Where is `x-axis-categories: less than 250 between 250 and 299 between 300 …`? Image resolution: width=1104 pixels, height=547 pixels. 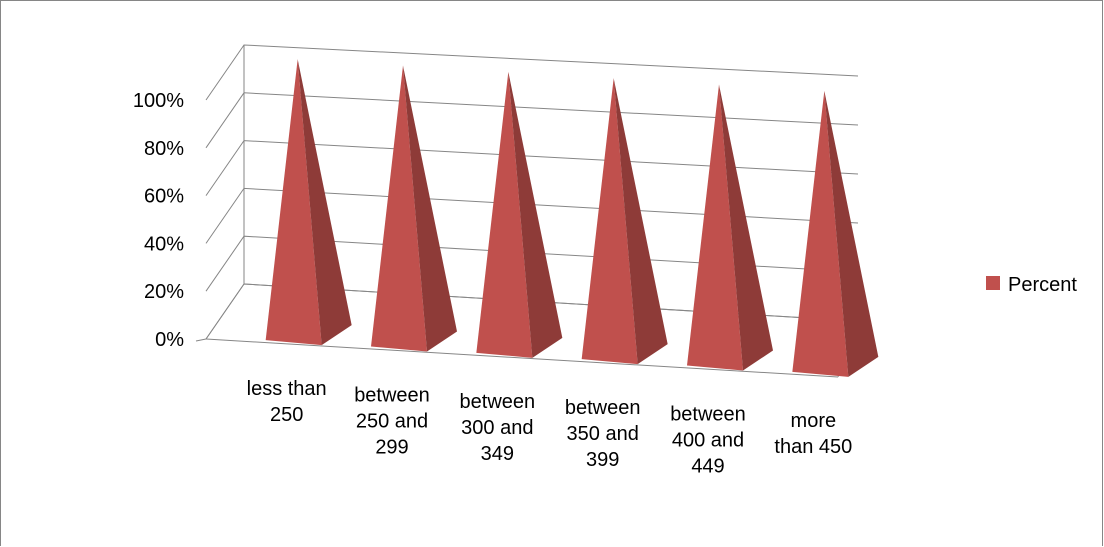 x-axis-categories: less than 250 between 250 and 299 between 300 … is located at coordinates (550, 427).